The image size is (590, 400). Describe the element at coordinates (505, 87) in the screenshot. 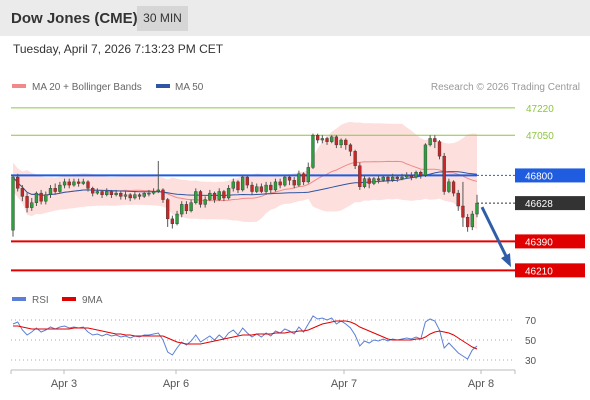

I see `credit-label: Research © 2026 Trading Central` at that location.